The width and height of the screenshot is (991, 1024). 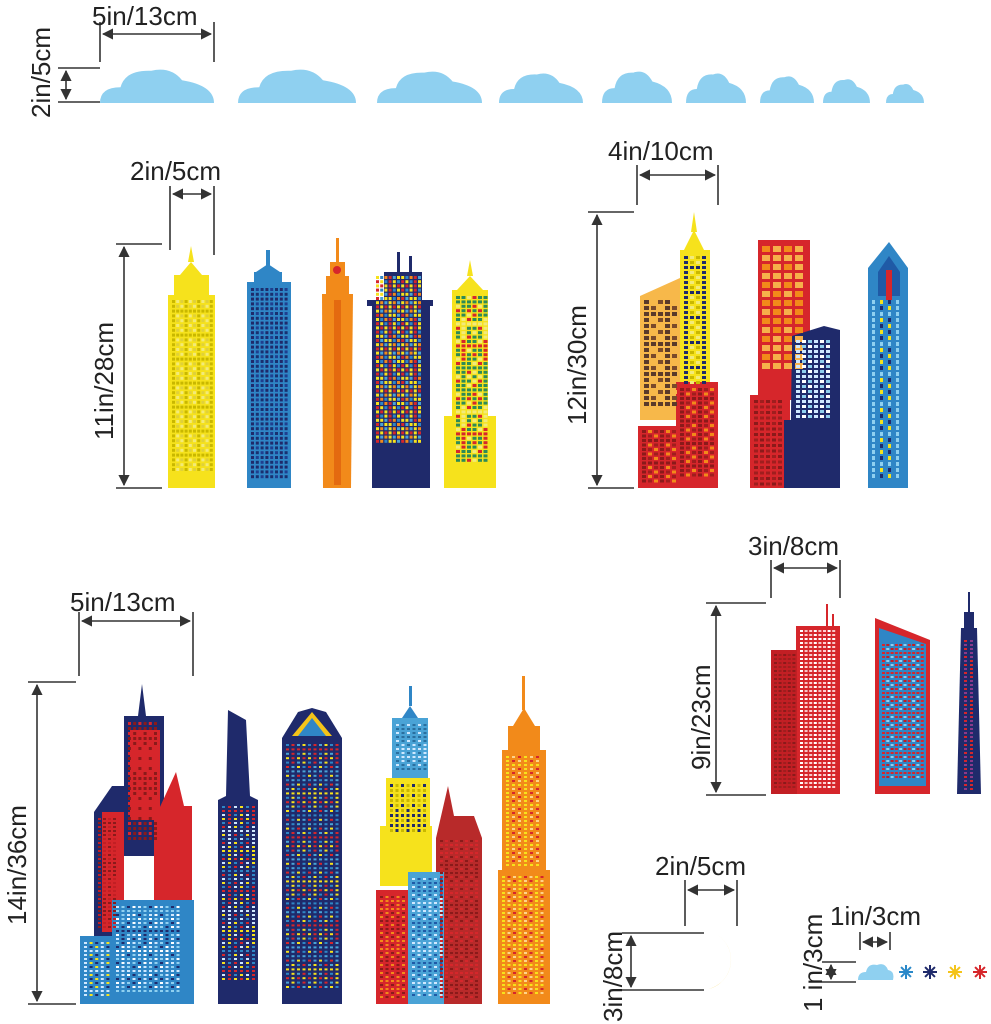 What do you see at coordinates (297, 86) in the screenshot?
I see `cloud-decal` at bounding box center [297, 86].